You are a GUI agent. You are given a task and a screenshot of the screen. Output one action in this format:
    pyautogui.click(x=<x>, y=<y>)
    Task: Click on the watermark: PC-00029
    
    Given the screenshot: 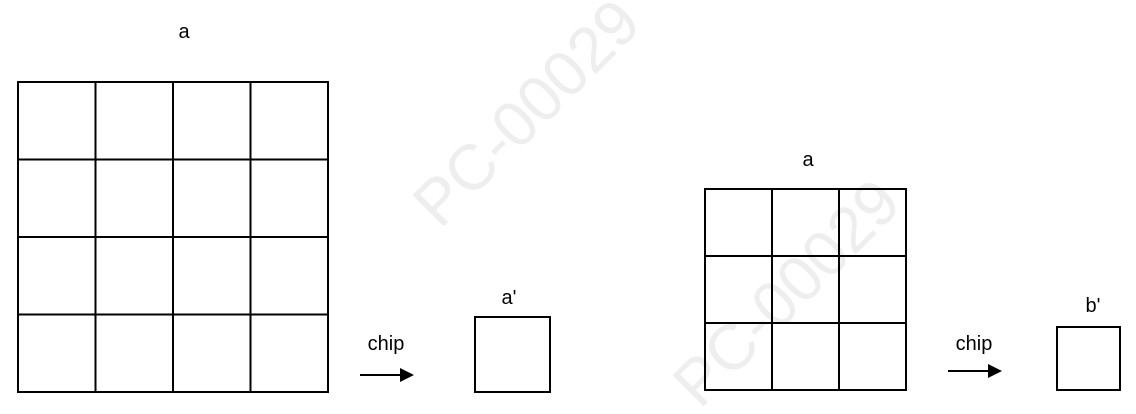 What is the action you would take?
    pyautogui.click(x=526, y=120)
    